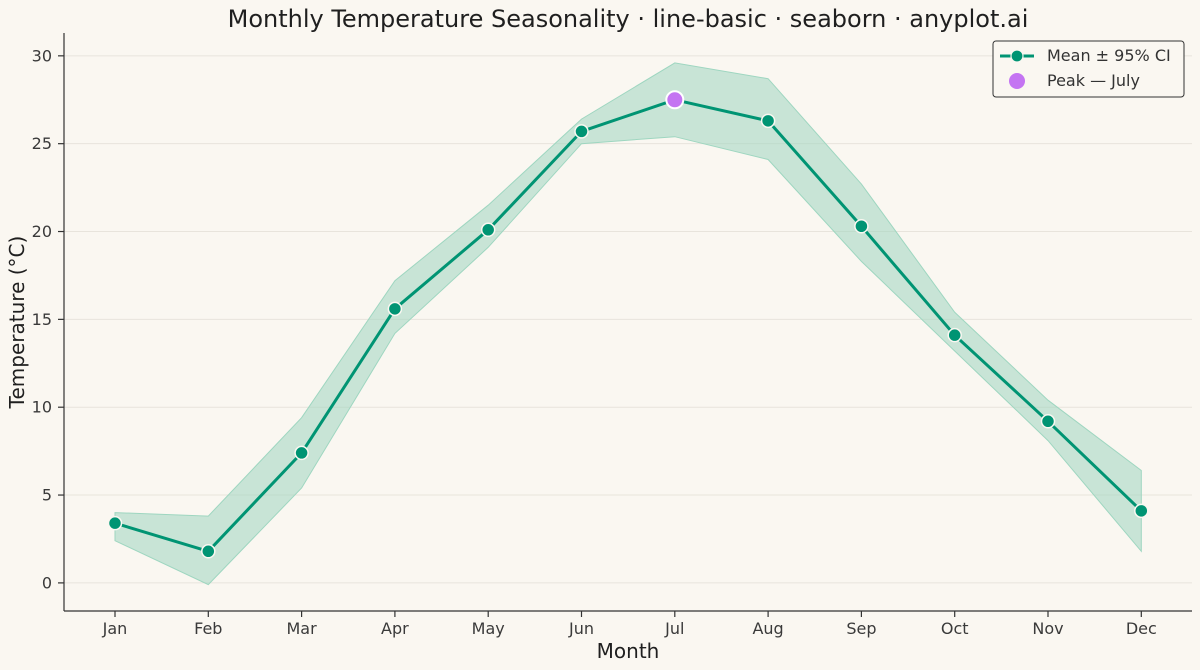  What do you see at coordinates (1047, 628) in the screenshot?
I see `x-tick-label: Nov` at bounding box center [1047, 628].